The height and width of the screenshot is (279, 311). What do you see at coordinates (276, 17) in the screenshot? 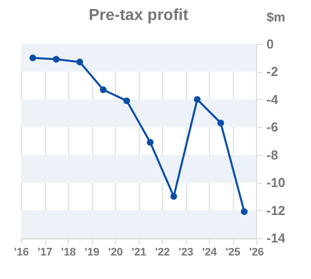
I see `y-axis-title: $m` at bounding box center [276, 17].